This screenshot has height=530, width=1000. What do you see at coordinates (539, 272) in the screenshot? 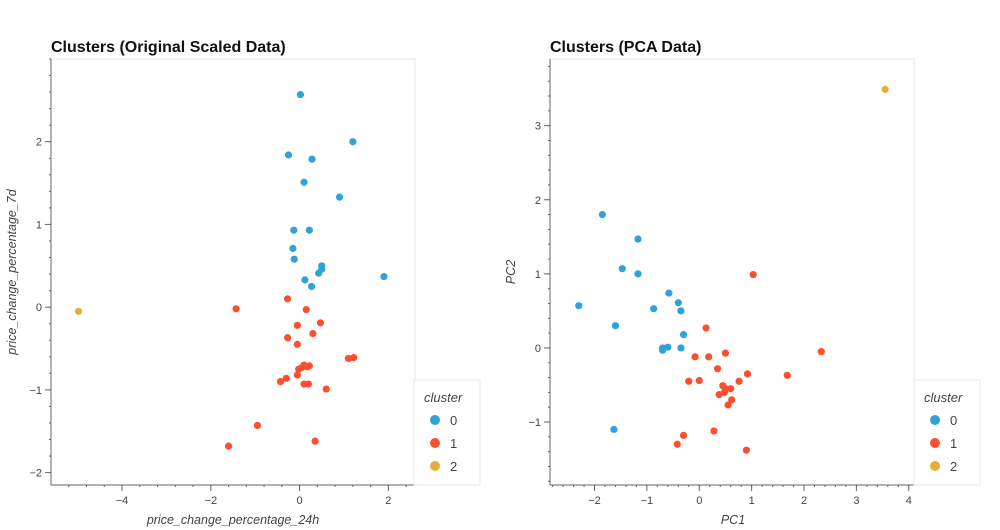
I see `y-axis: −1 0 1 2 3` at bounding box center [539, 272].